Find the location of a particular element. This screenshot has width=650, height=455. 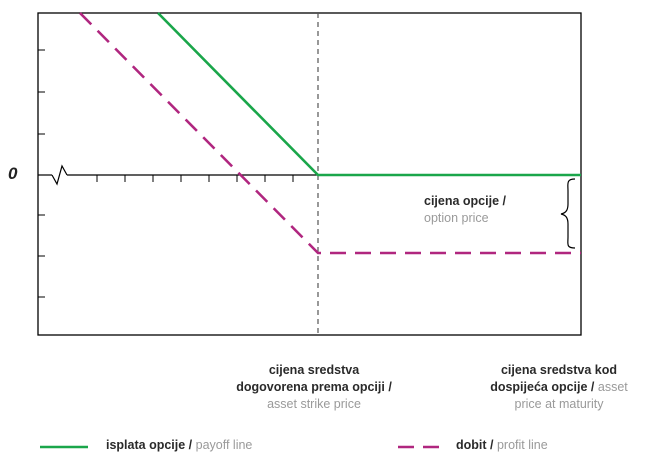

legend-profit-hr: dobit / is located at coordinates (475, 445).